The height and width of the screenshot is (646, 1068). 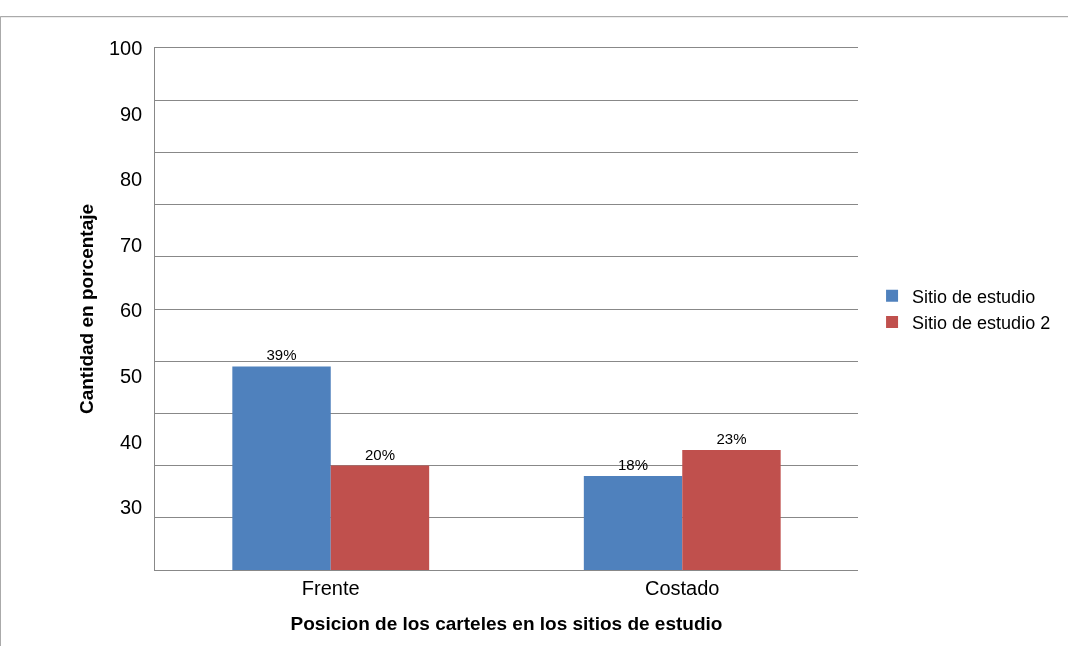 What do you see at coordinates (506, 623) in the screenshot?
I see `x-axis-title: Posicion de los carteles en los sitios de estudio` at bounding box center [506, 623].